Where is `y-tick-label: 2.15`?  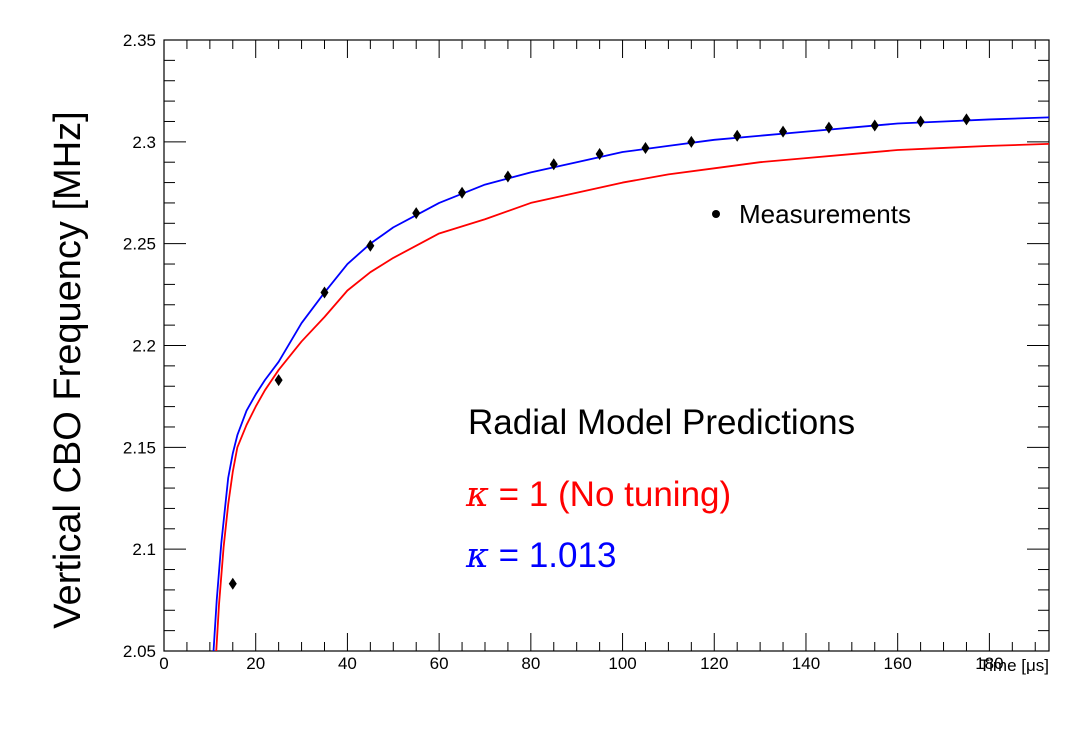
y-tick-label: 2.15 is located at coordinates (139, 447).